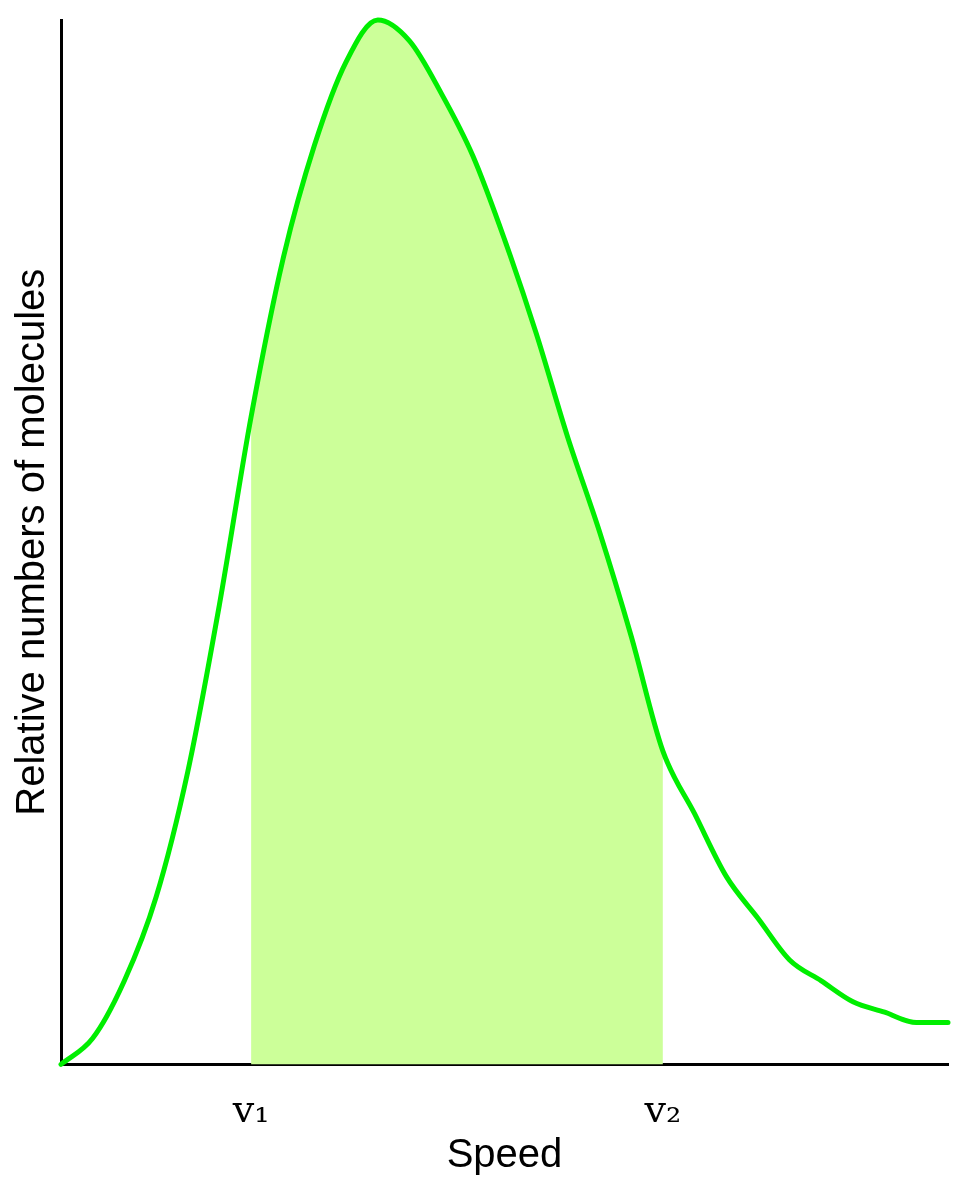 The width and height of the screenshot is (963, 1189). What do you see at coordinates (662, 1109) in the screenshot?
I see `x-tick-label: v₂` at bounding box center [662, 1109].